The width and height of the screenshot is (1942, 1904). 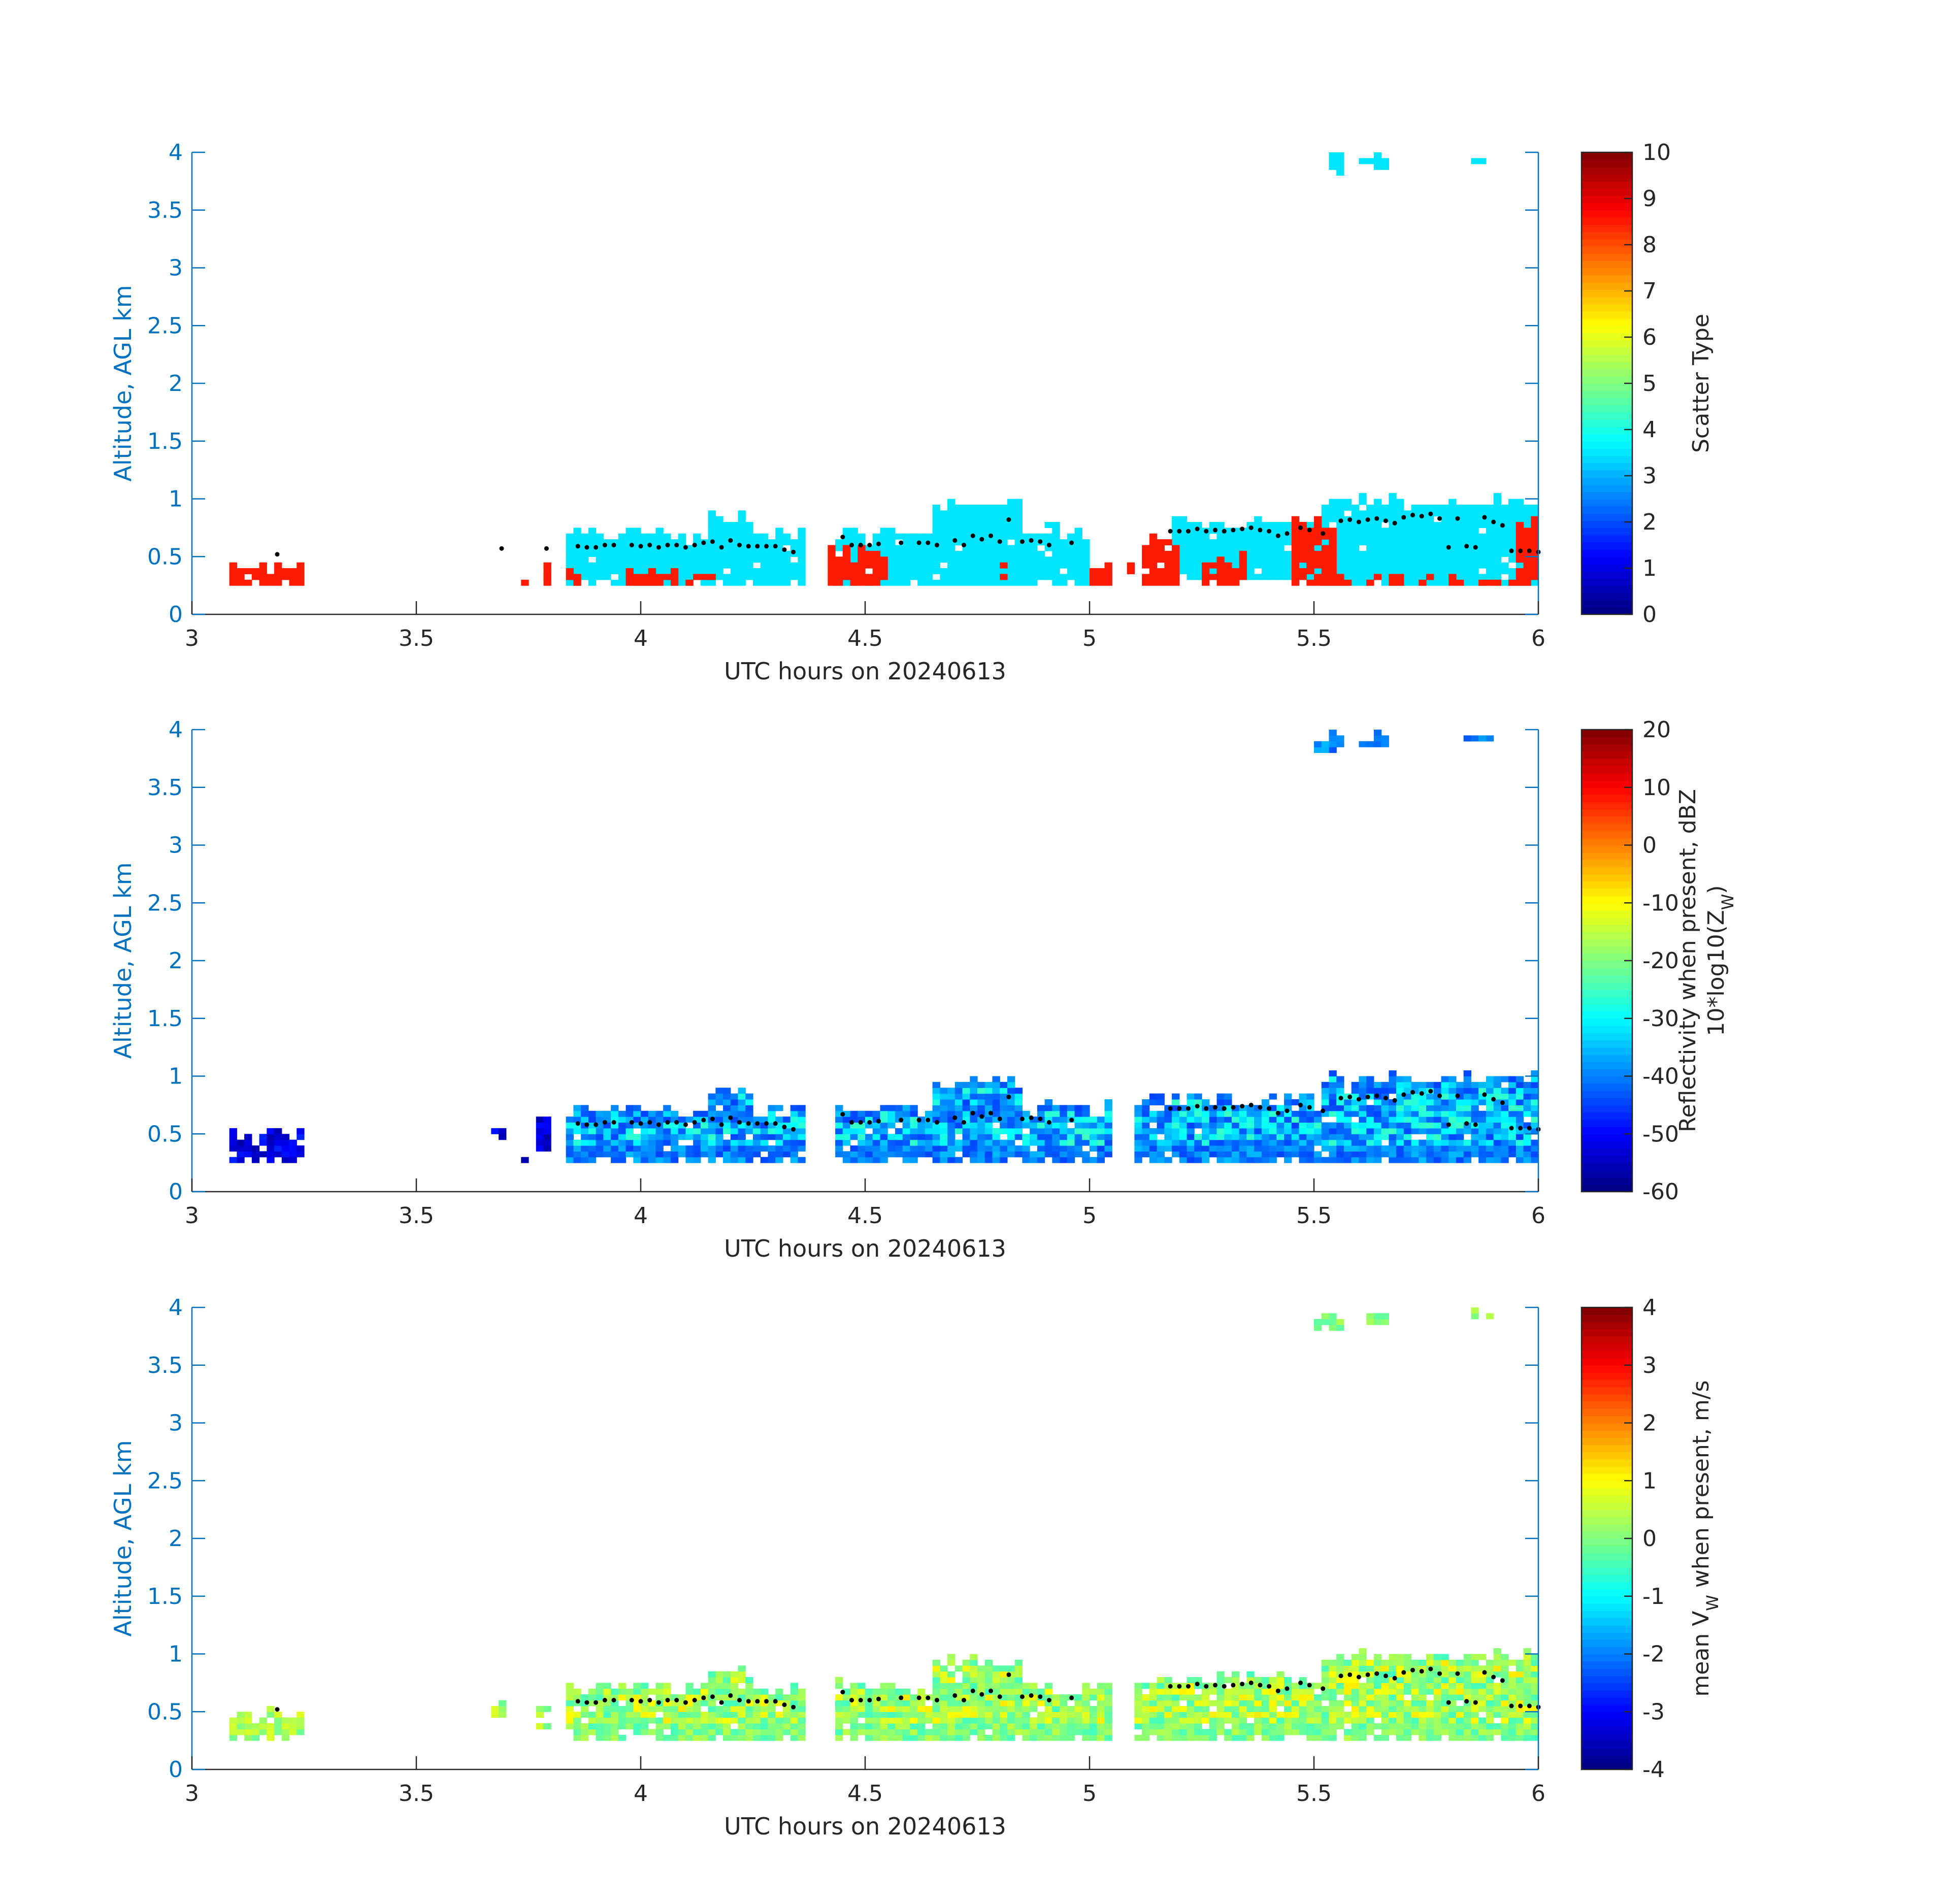 I want to click on y-tick-label: 1.5, so click(x=165, y=1597).